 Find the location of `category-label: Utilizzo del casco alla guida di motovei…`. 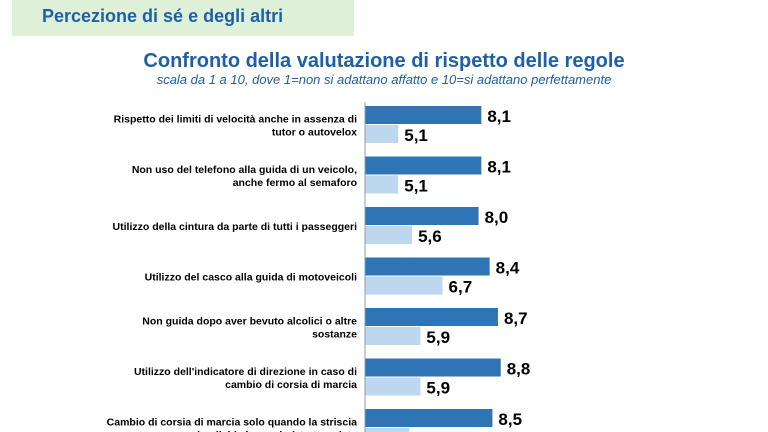

category-label: Utilizzo del casco alla guida di motovei… is located at coordinates (251, 278).